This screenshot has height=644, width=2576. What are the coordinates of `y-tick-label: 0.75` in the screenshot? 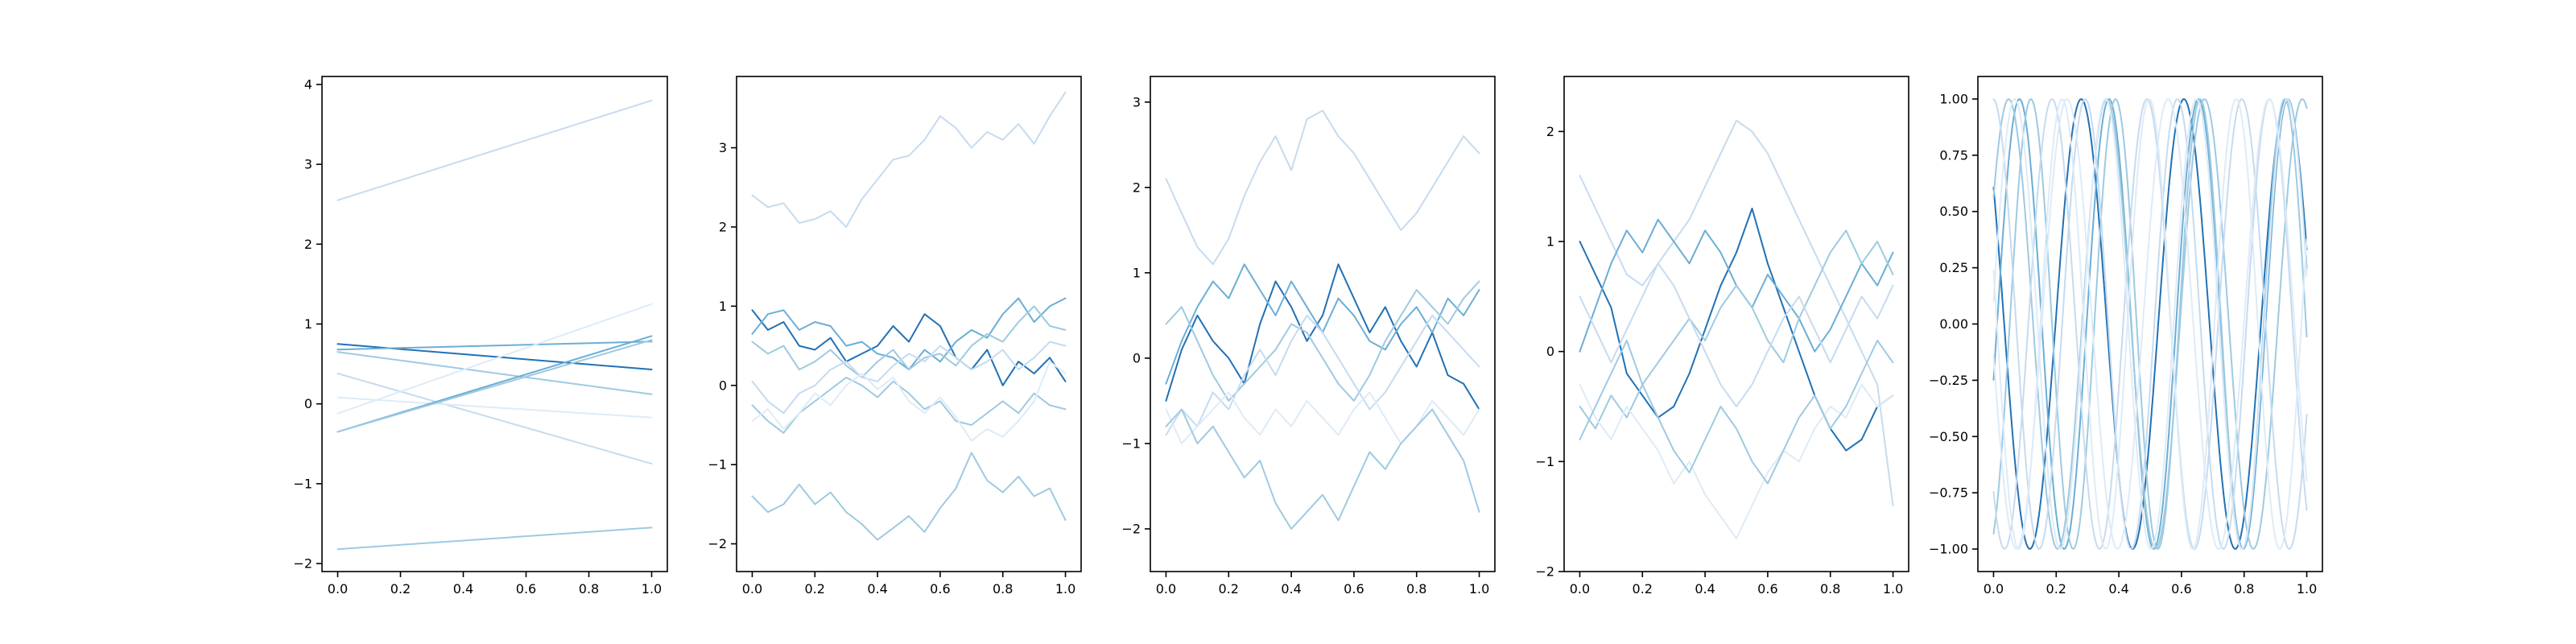 It's located at (1953, 155).